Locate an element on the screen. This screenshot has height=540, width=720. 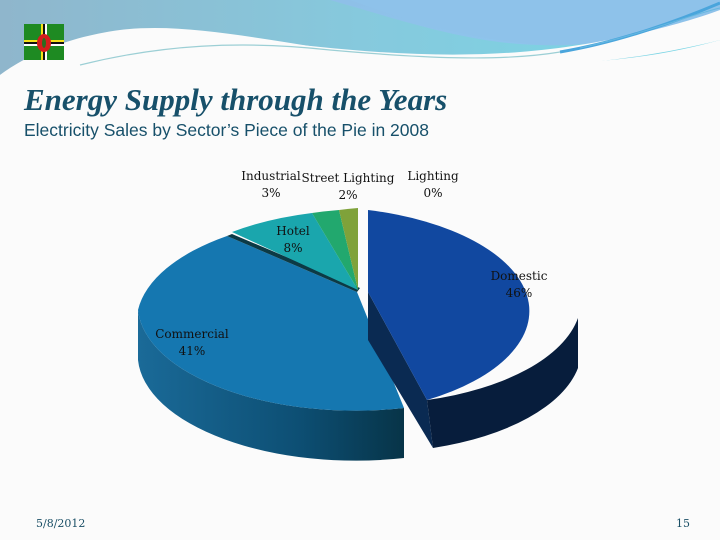
label-value: 2% is located at coordinates (348, 195).